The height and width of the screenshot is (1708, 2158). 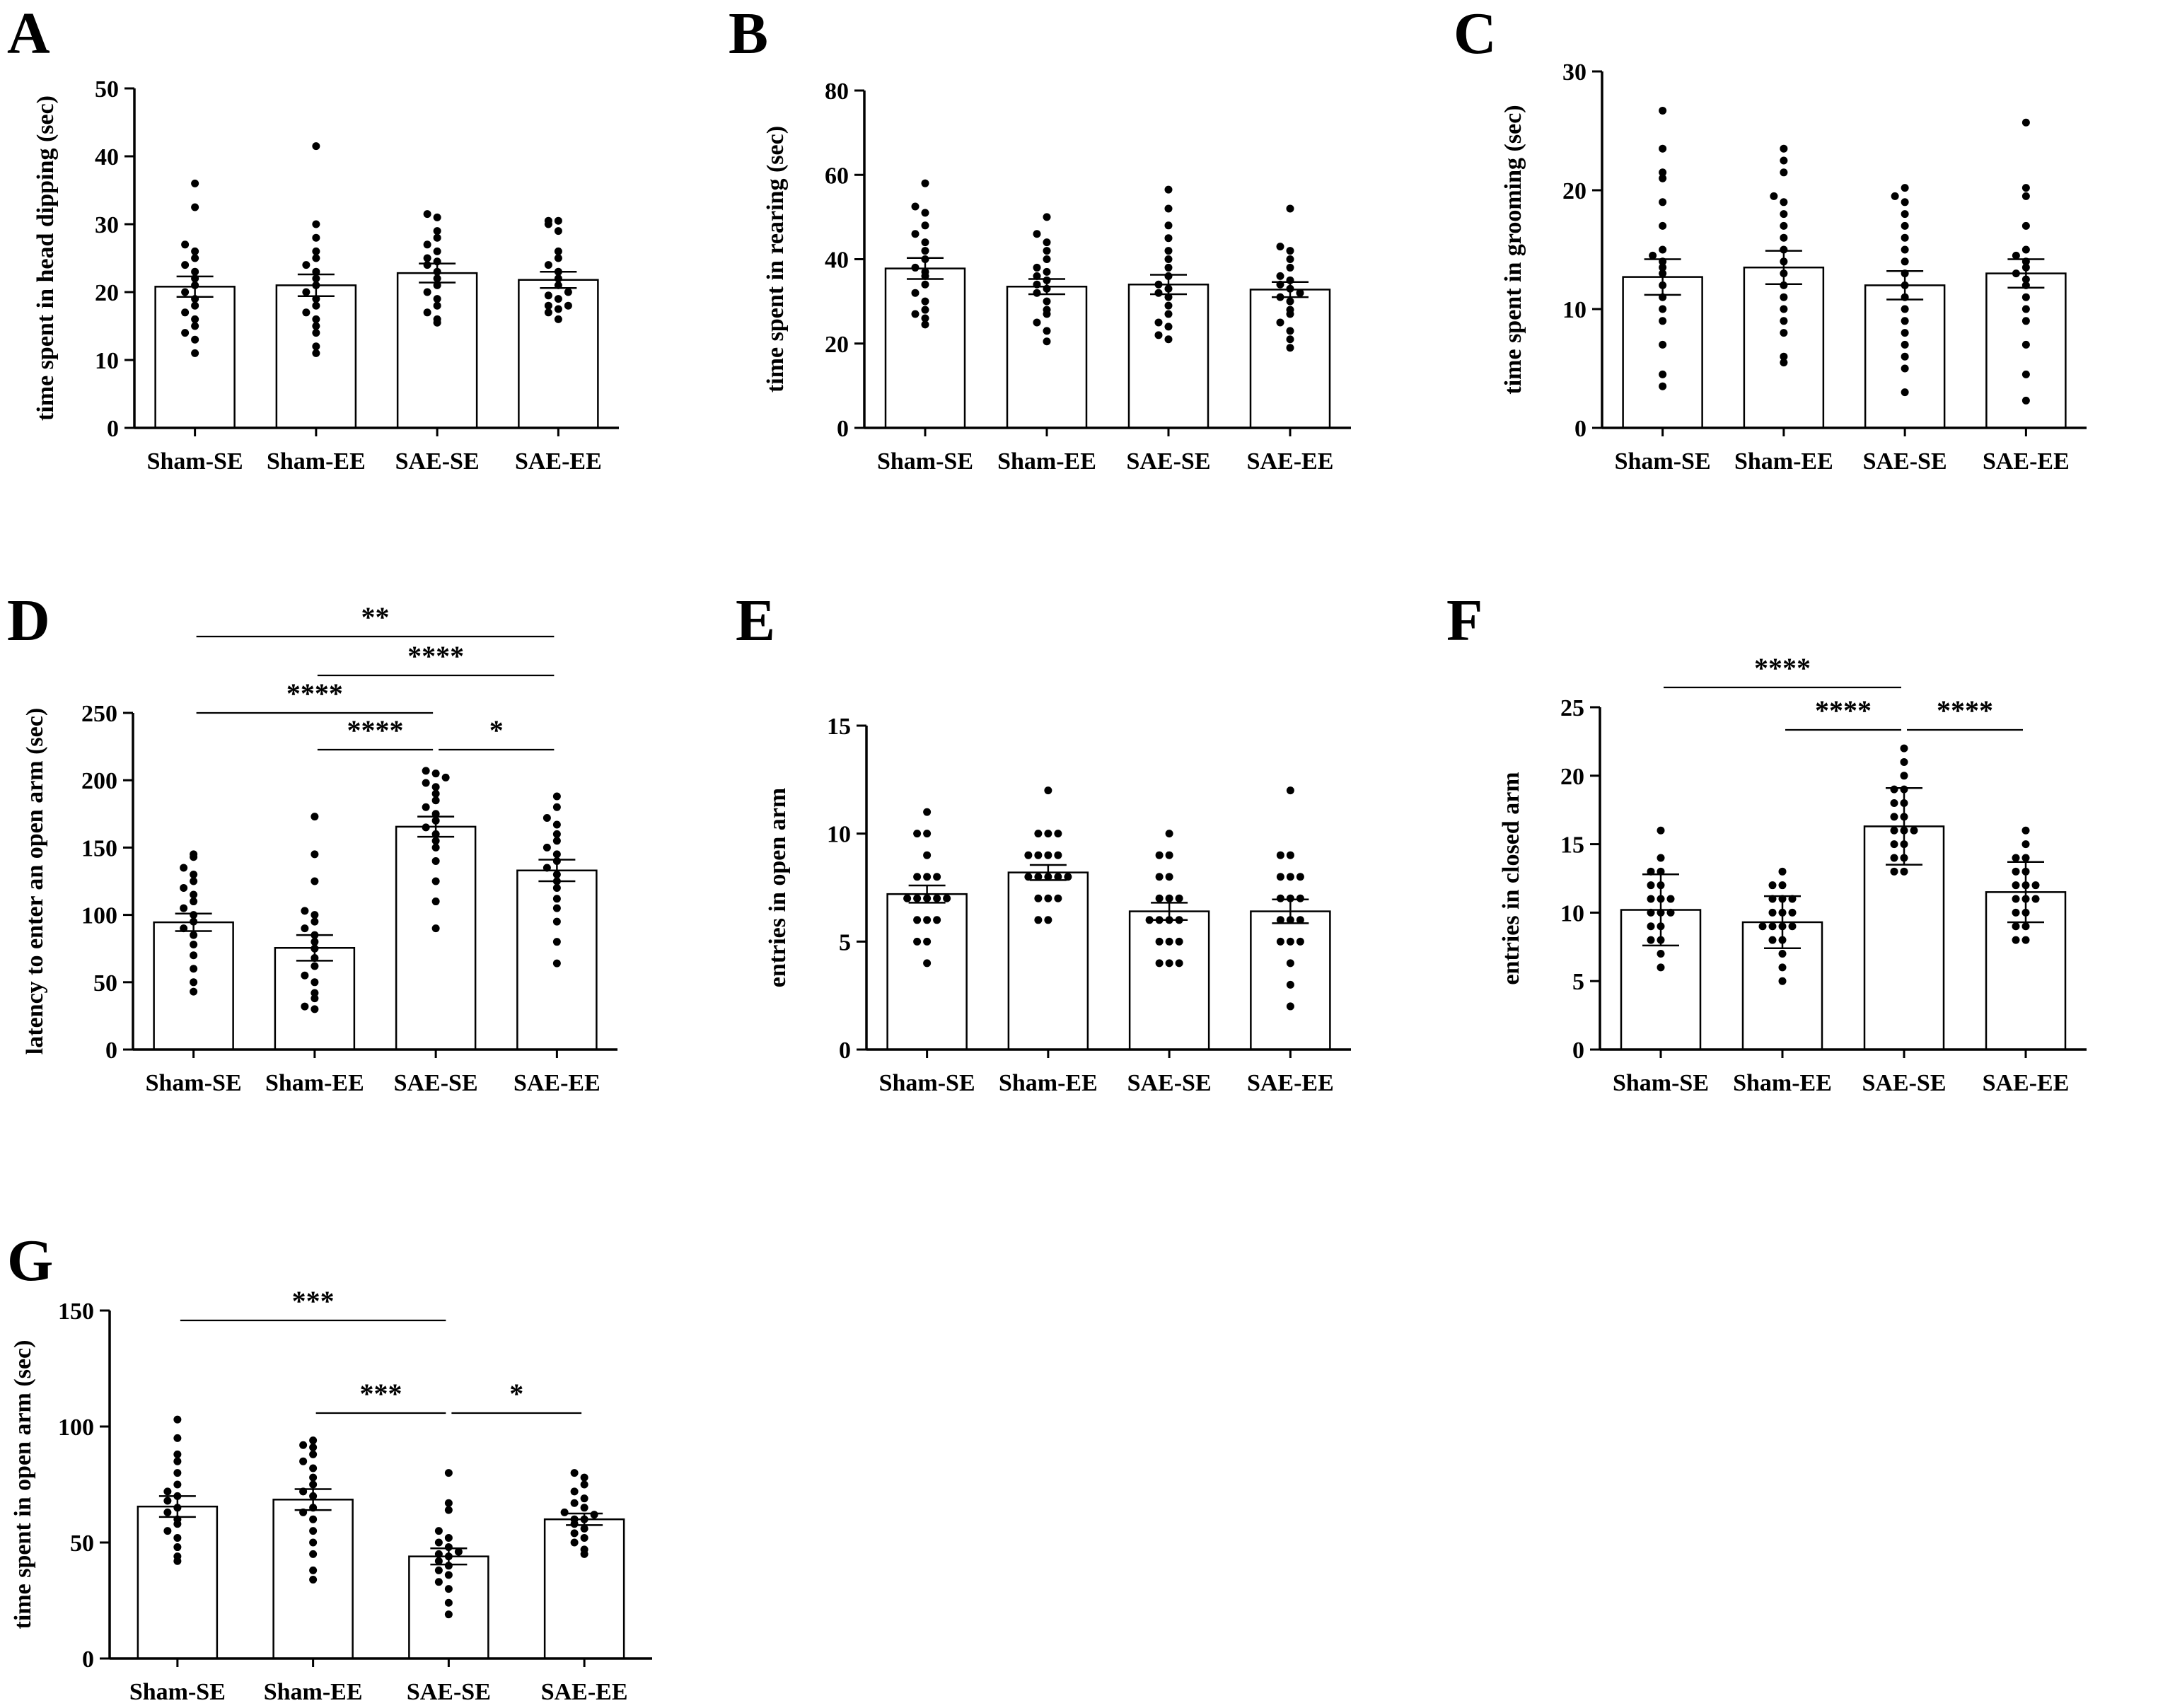 What do you see at coordinates (558, 354) in the screenshot?
I see `bar-sae-ee` at bounding box center [558, 354].